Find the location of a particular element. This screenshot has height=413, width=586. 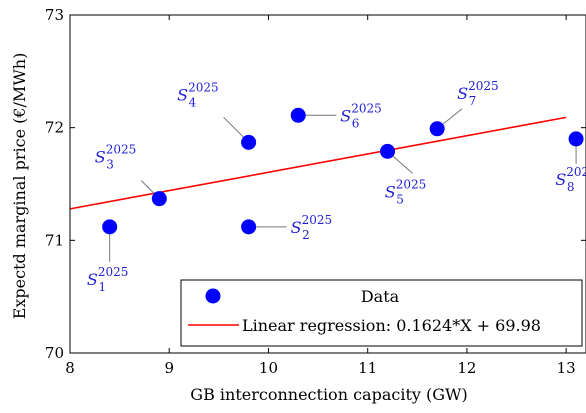

x-tick-label-2: 10 is located at coordinates (268, 368).